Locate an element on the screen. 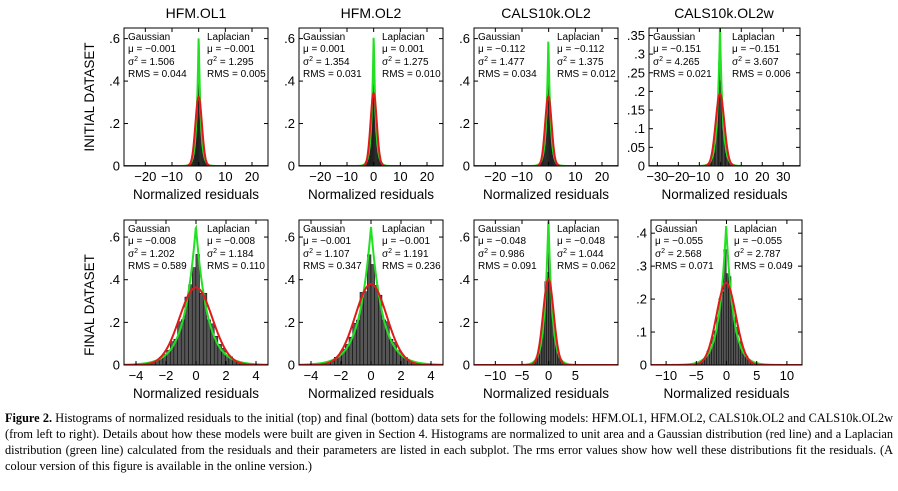 This screenshot has height=491, width=898. column-title-1: HFM.OL1 is located at coordinates (196, 13).